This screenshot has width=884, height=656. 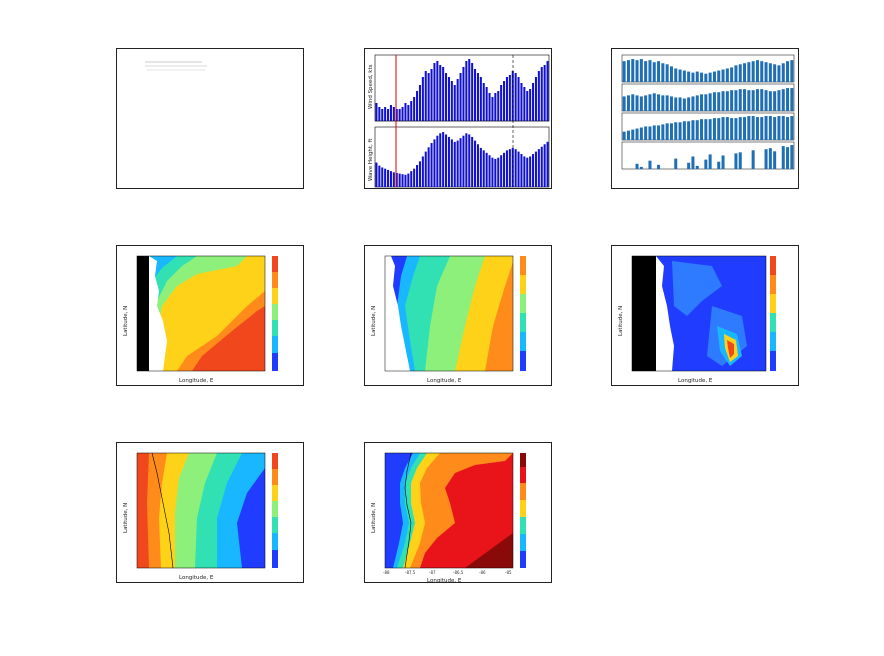 What do you see at coordinates (458, 572) in the screenshot?
I see `x-tick-label: -86.5` at bounding box center [458, 572].